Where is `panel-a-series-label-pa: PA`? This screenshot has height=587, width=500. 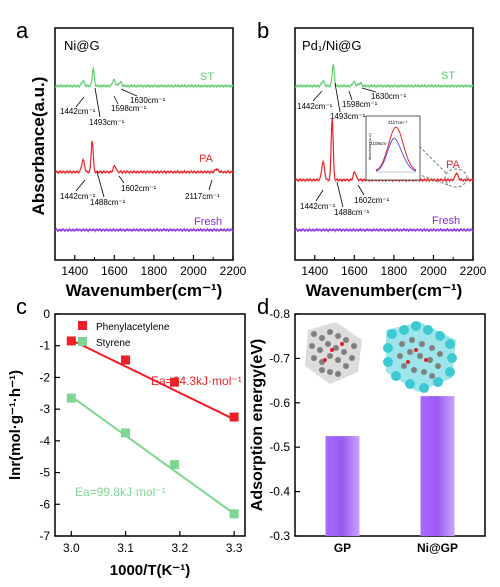 panel-a-series-label-pa: PA is located at coordinates (206, 159).